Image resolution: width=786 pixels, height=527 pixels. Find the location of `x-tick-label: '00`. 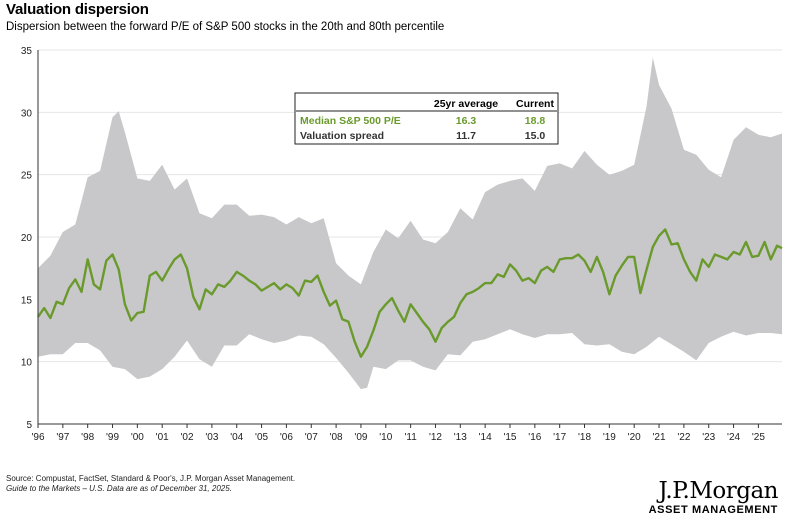

x-tick-label: '00 is located at coordinates (137, 437).